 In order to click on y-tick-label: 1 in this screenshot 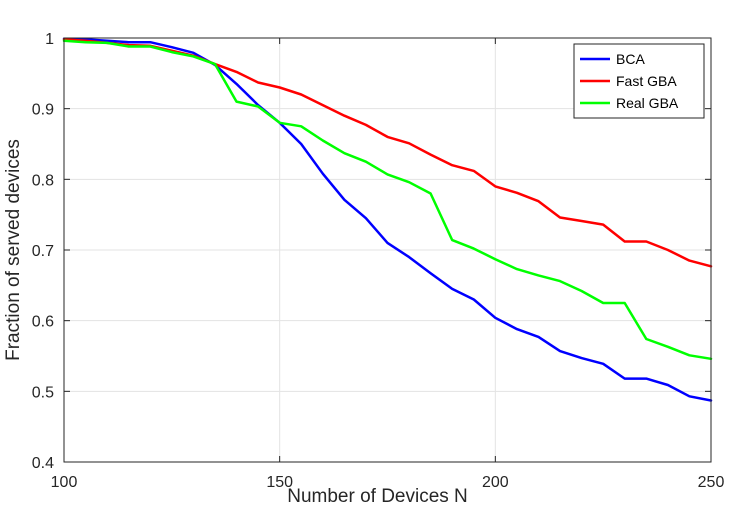, I will do `click(49, 39)`.